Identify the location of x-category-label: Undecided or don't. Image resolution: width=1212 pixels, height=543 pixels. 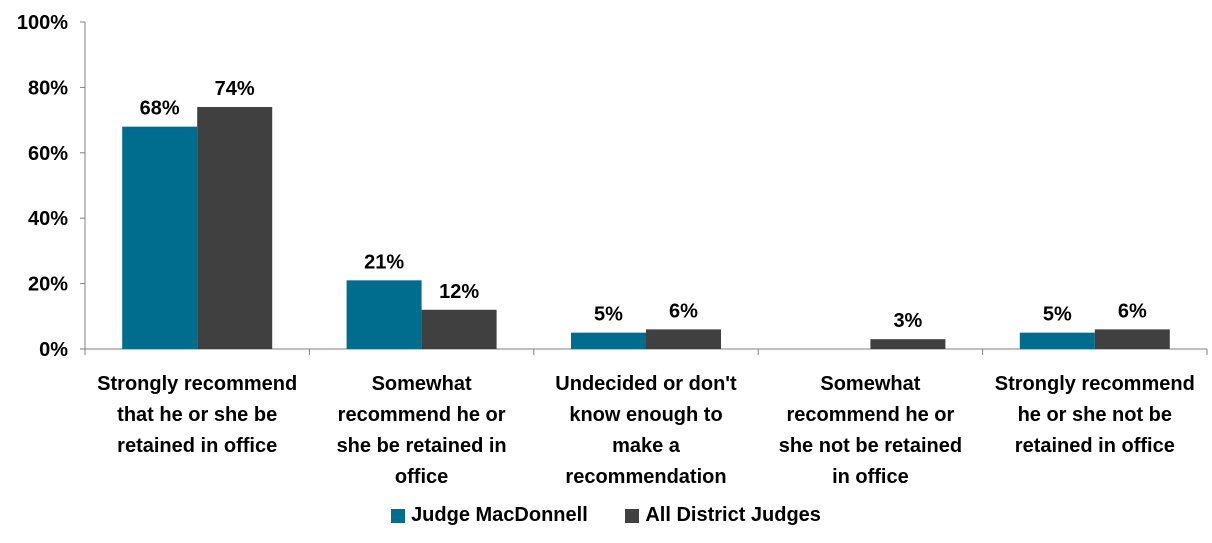
(646, 384).